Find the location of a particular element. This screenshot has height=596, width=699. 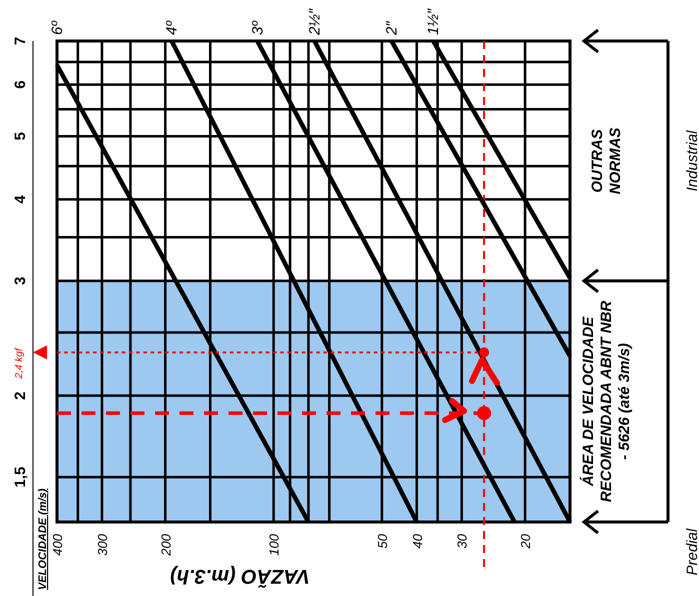

y-tick-label: 4 is located at coordinates (20, 199).